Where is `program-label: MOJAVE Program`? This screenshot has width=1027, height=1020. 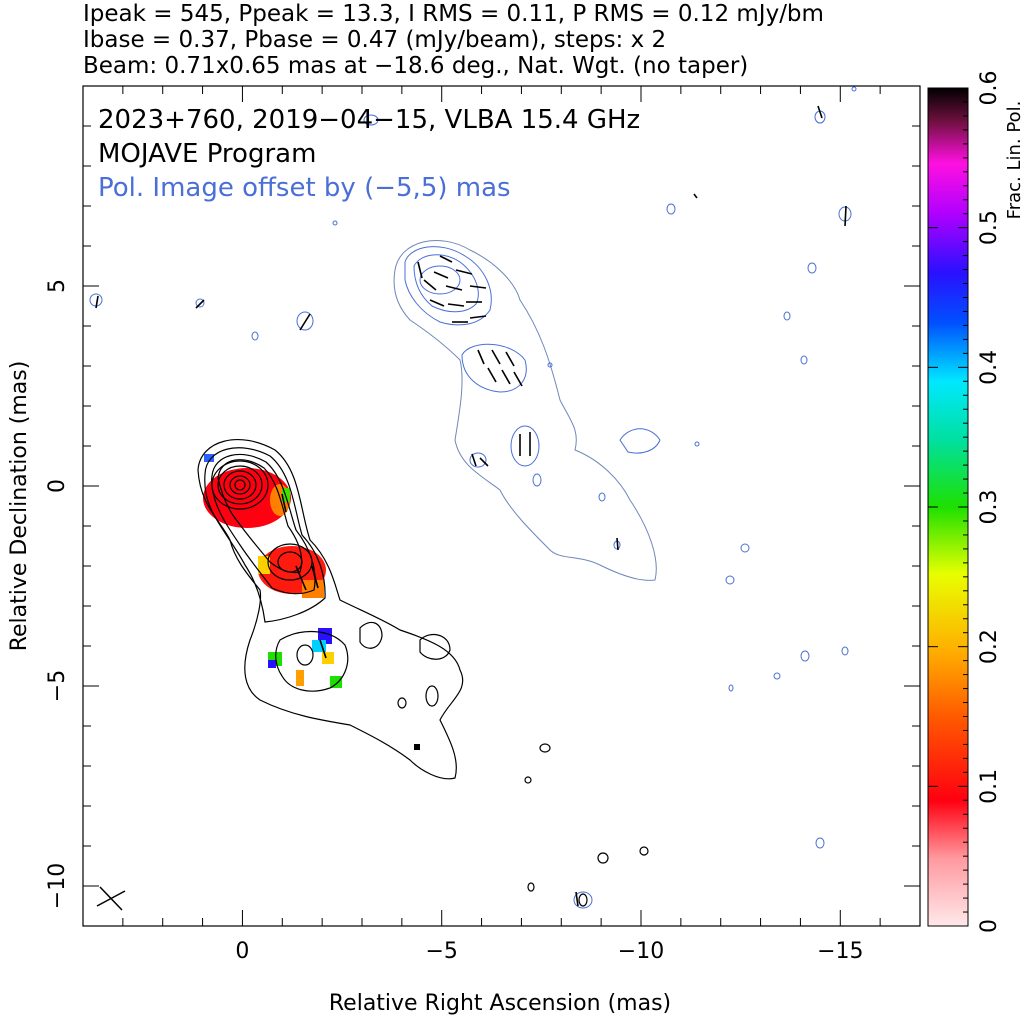 program-label: MOJAVE Program is located at coordinates (207, 154).